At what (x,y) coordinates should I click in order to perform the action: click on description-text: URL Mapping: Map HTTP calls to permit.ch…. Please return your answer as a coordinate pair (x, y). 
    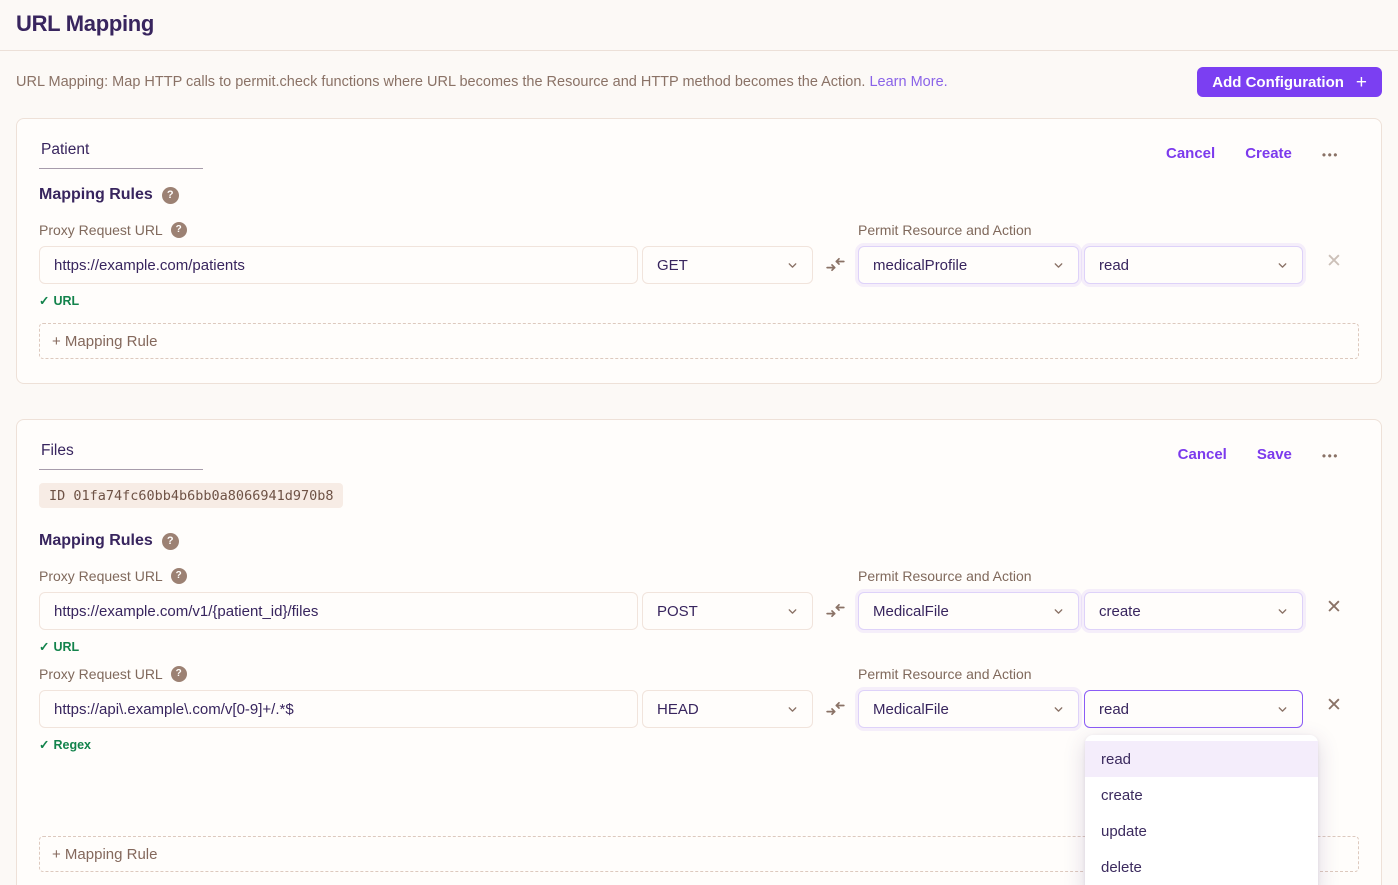
    Looking at the image, I should click on (441, 82).